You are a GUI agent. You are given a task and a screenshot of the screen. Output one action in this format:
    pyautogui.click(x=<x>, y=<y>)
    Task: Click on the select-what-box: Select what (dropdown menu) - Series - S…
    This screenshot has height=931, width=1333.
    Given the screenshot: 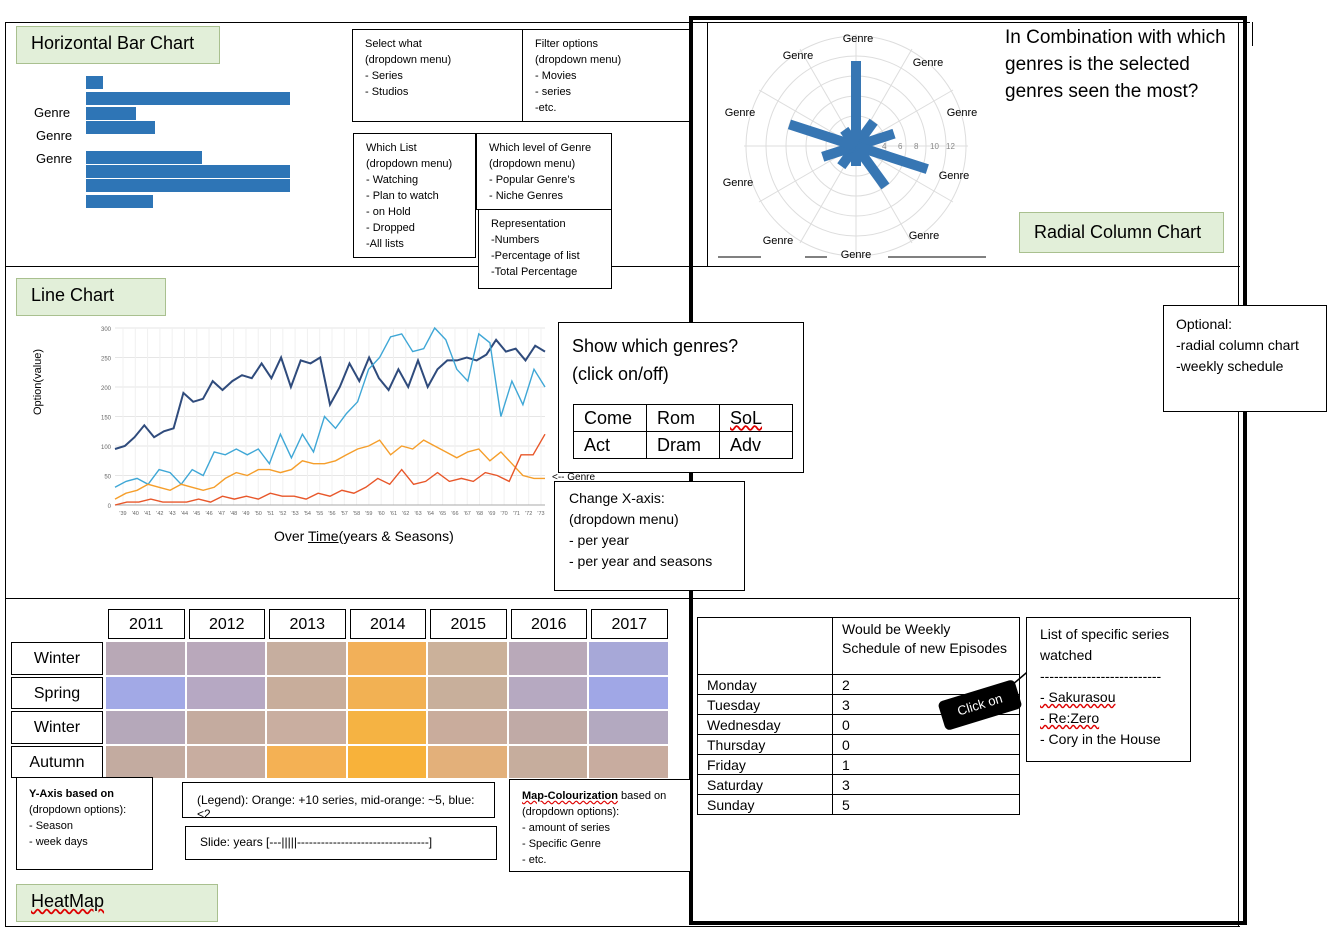 What is the action you would take?
    pyautogui.click(x=437, y=75)
    